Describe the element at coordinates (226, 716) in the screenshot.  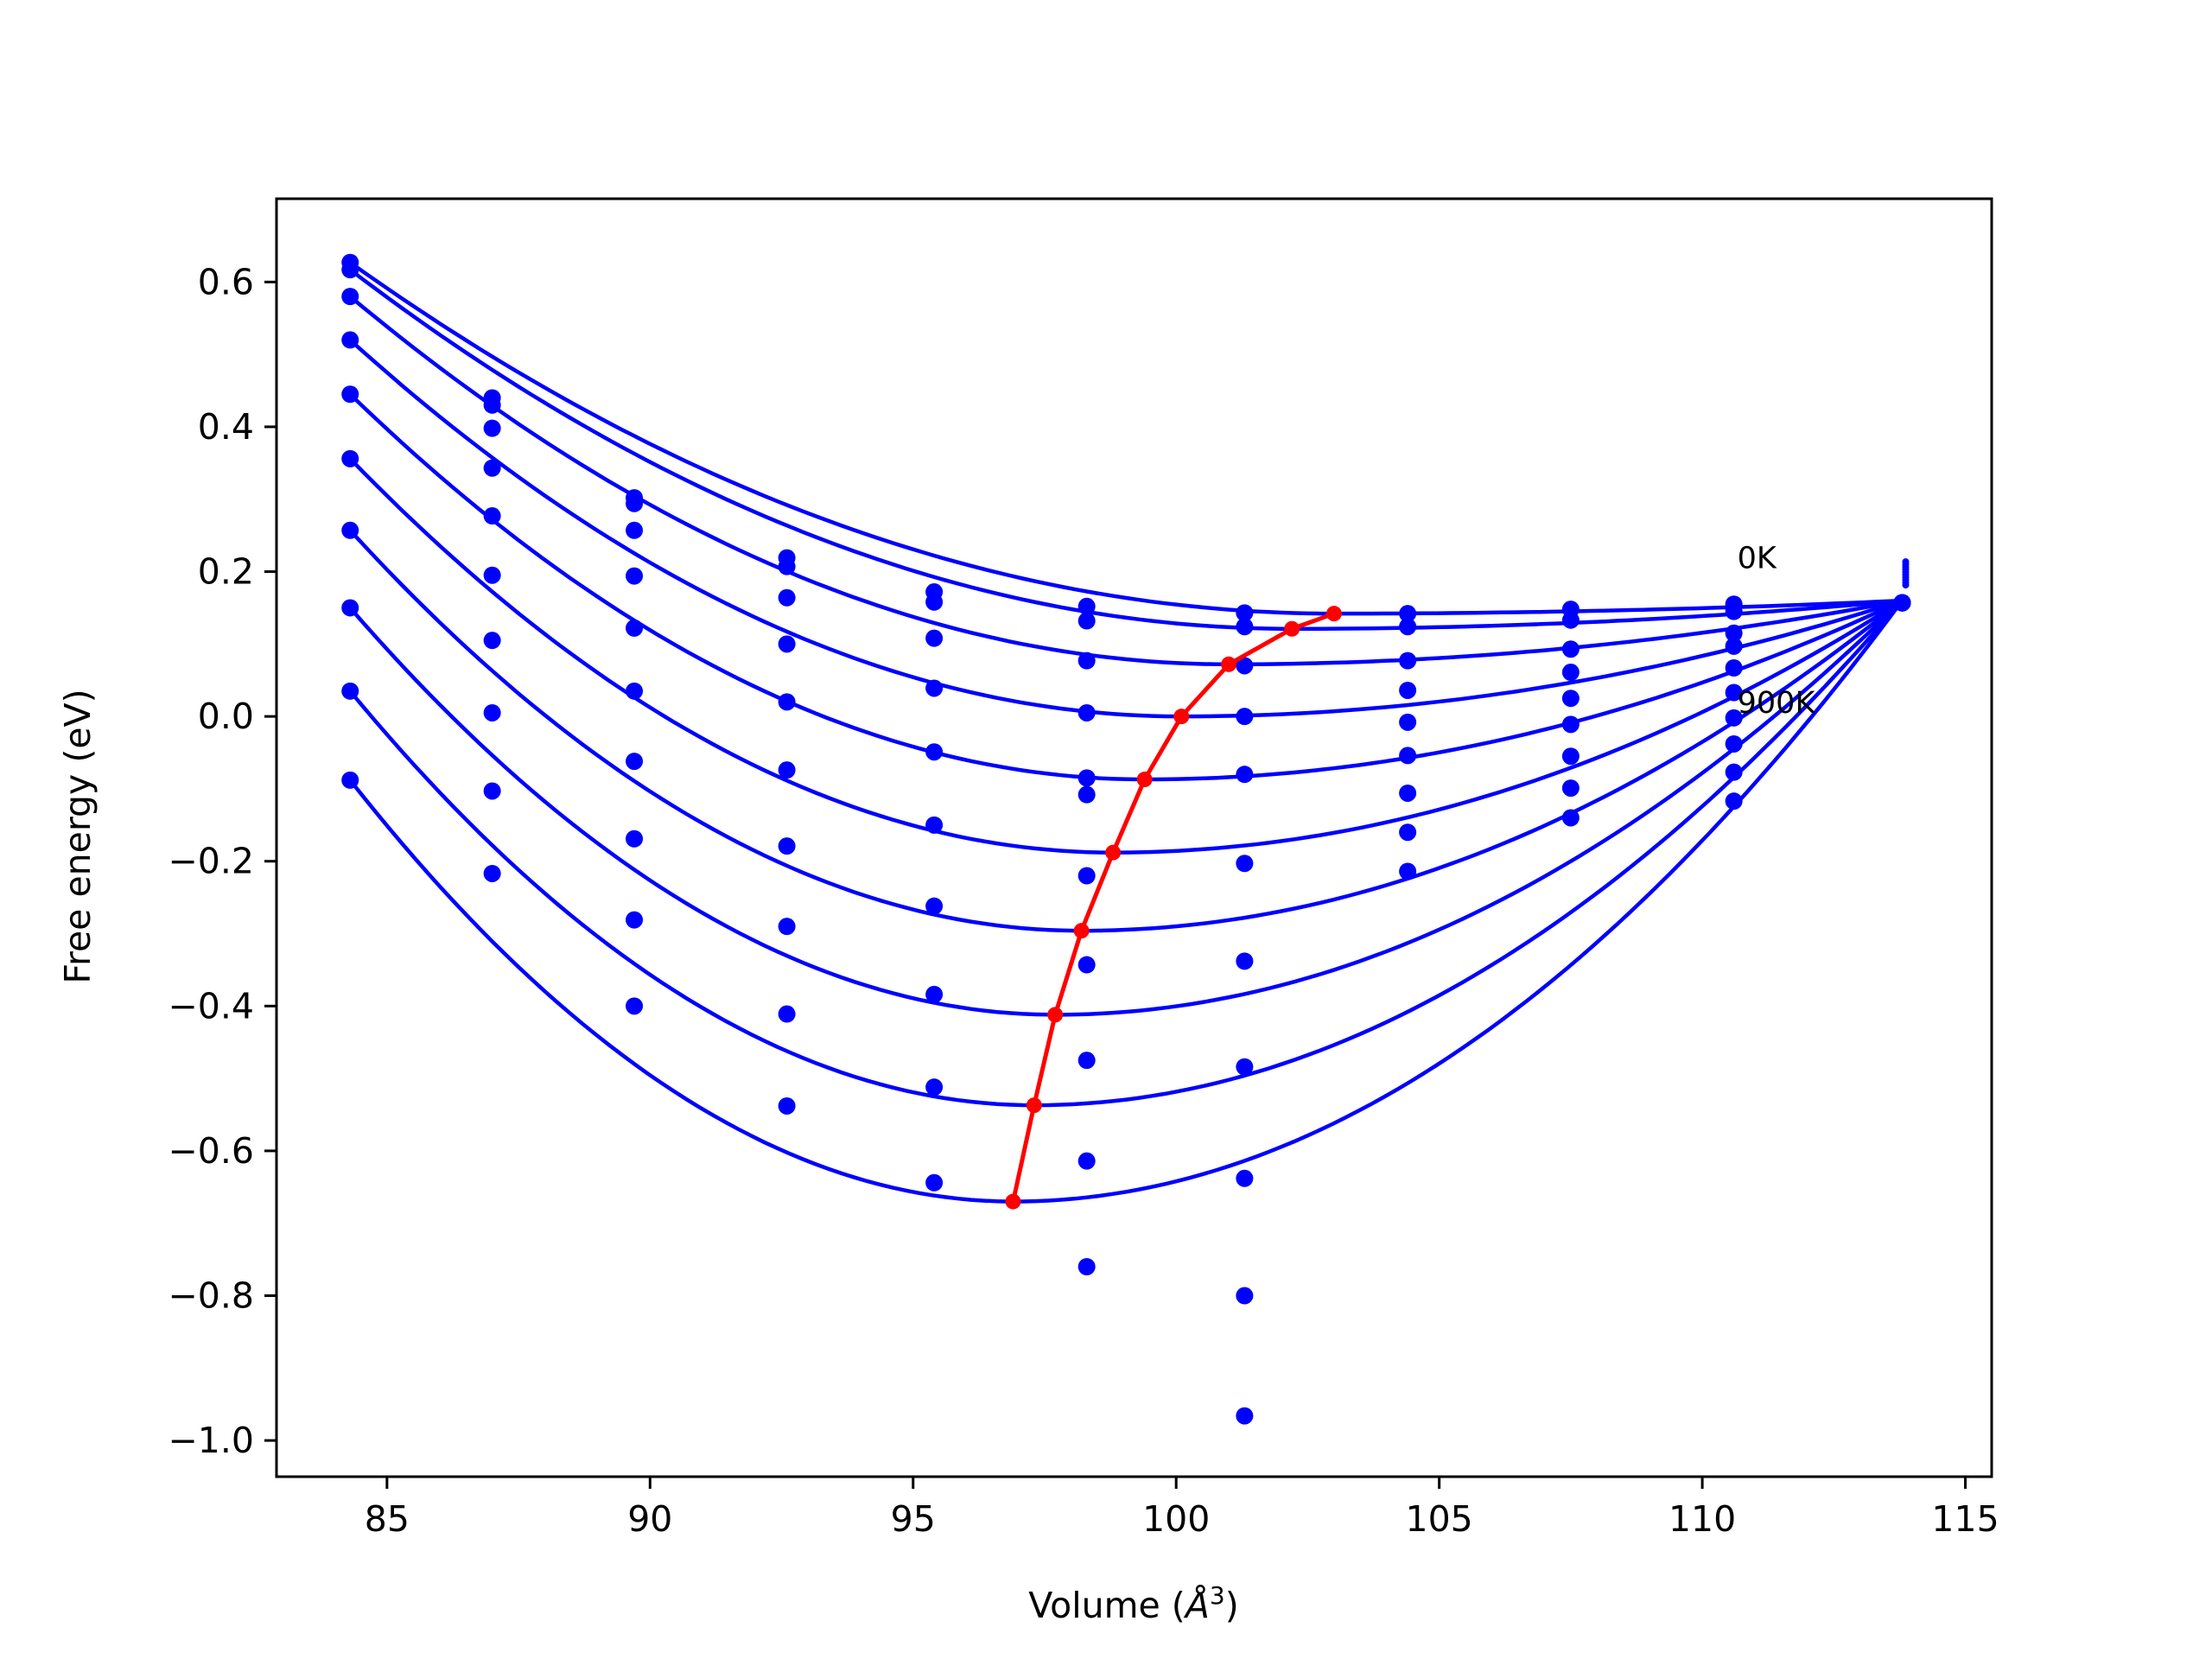
I see `y-tick-label: 0.0` at that location.